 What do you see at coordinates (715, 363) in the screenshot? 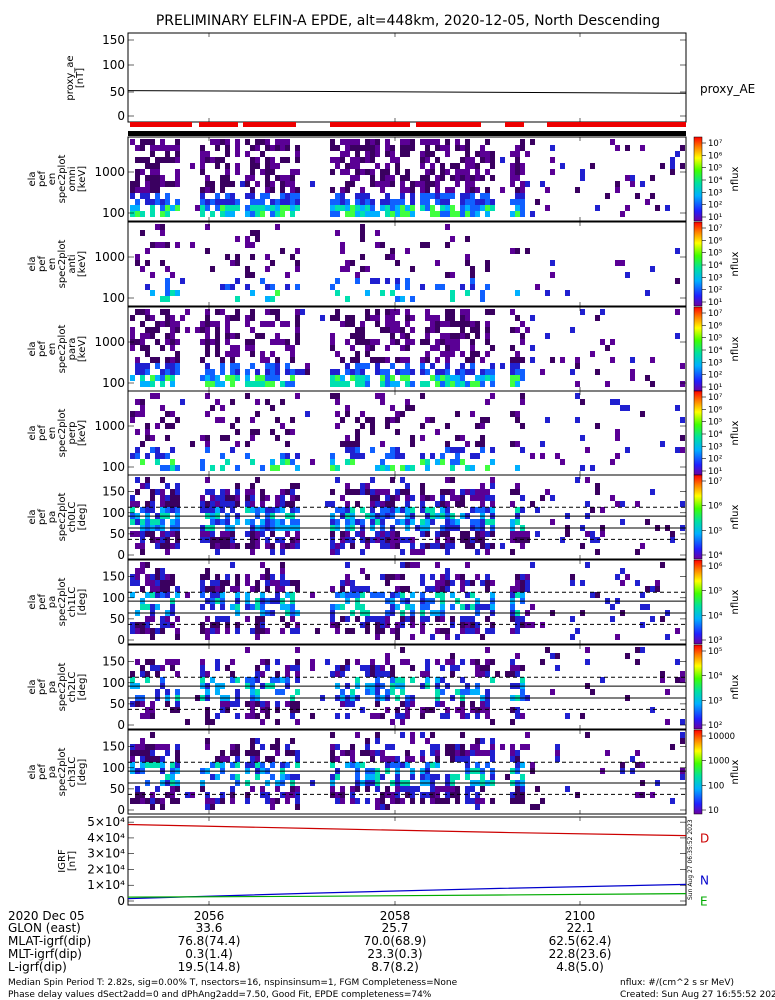
I see `colorbar-tick-label: 10³` at bounding box center [715, 363].